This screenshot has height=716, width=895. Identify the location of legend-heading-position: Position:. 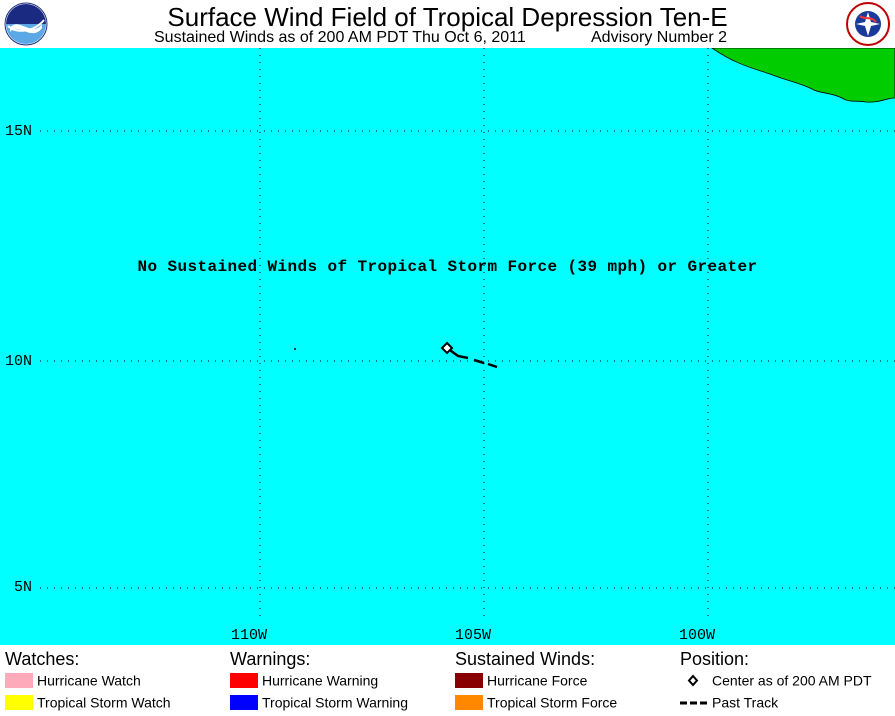
(715, 659).